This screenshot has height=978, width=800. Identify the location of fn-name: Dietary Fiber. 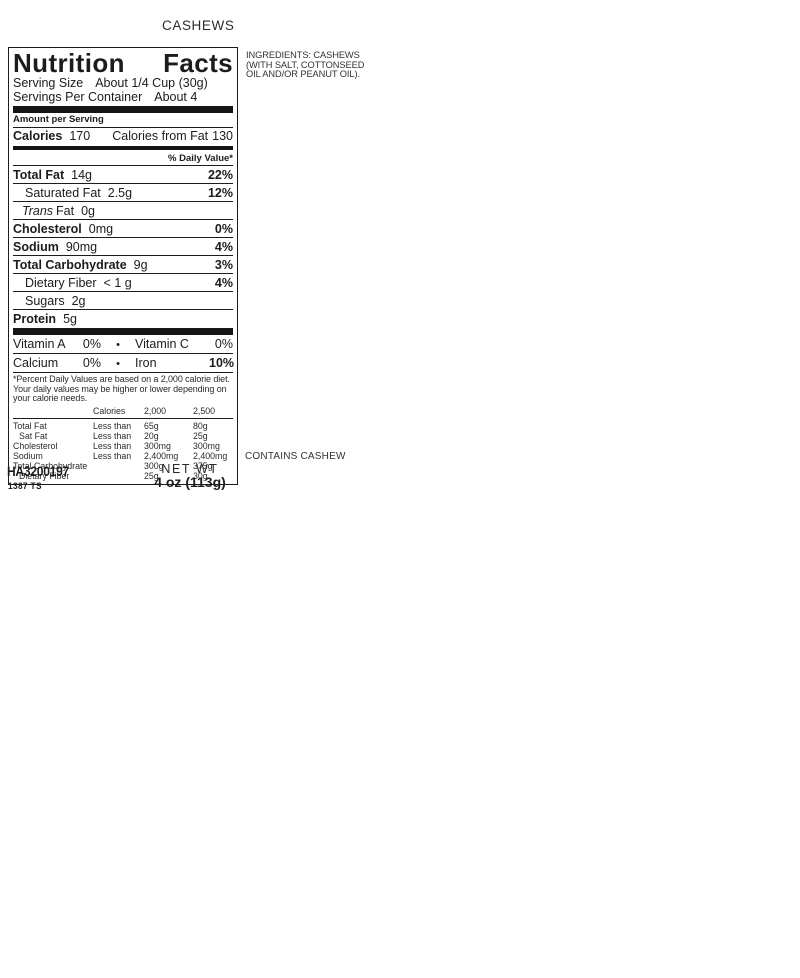
(44, 475).